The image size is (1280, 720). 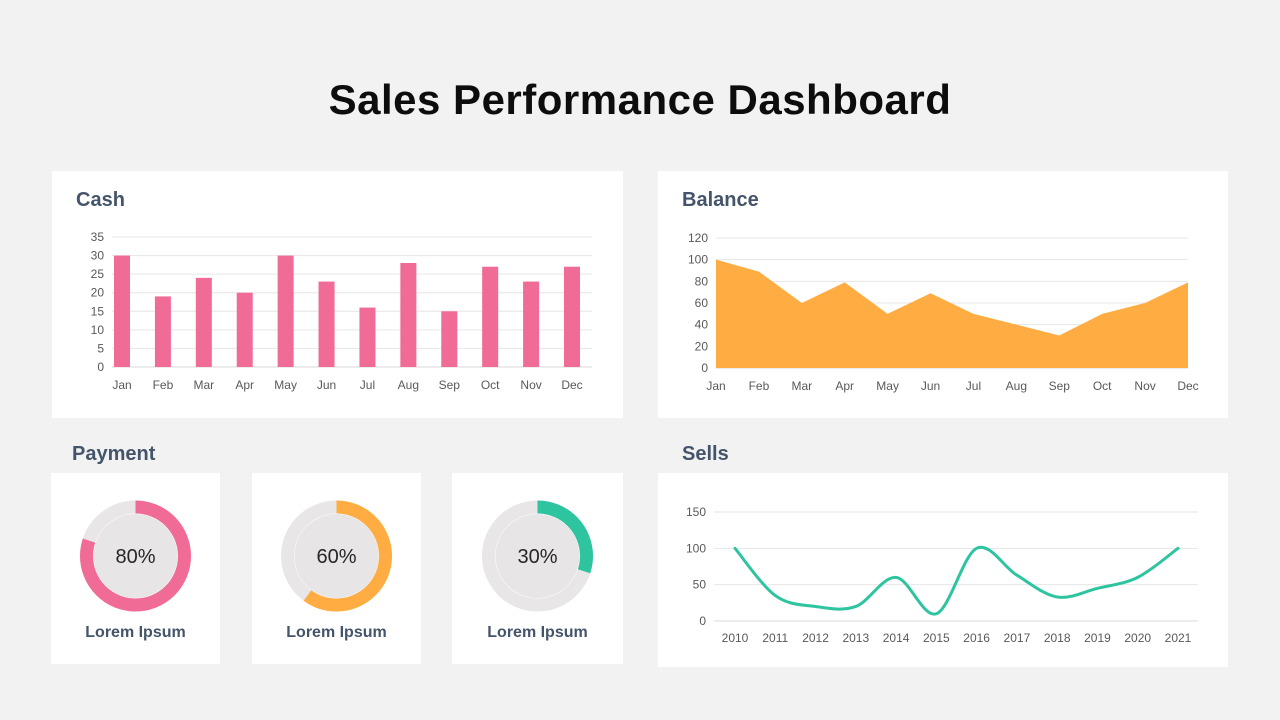 What do you see at coordinates (735, 638) in the screenshot?
I see `sells-x-tick-label: 2010` at bounding box center [735, 638].